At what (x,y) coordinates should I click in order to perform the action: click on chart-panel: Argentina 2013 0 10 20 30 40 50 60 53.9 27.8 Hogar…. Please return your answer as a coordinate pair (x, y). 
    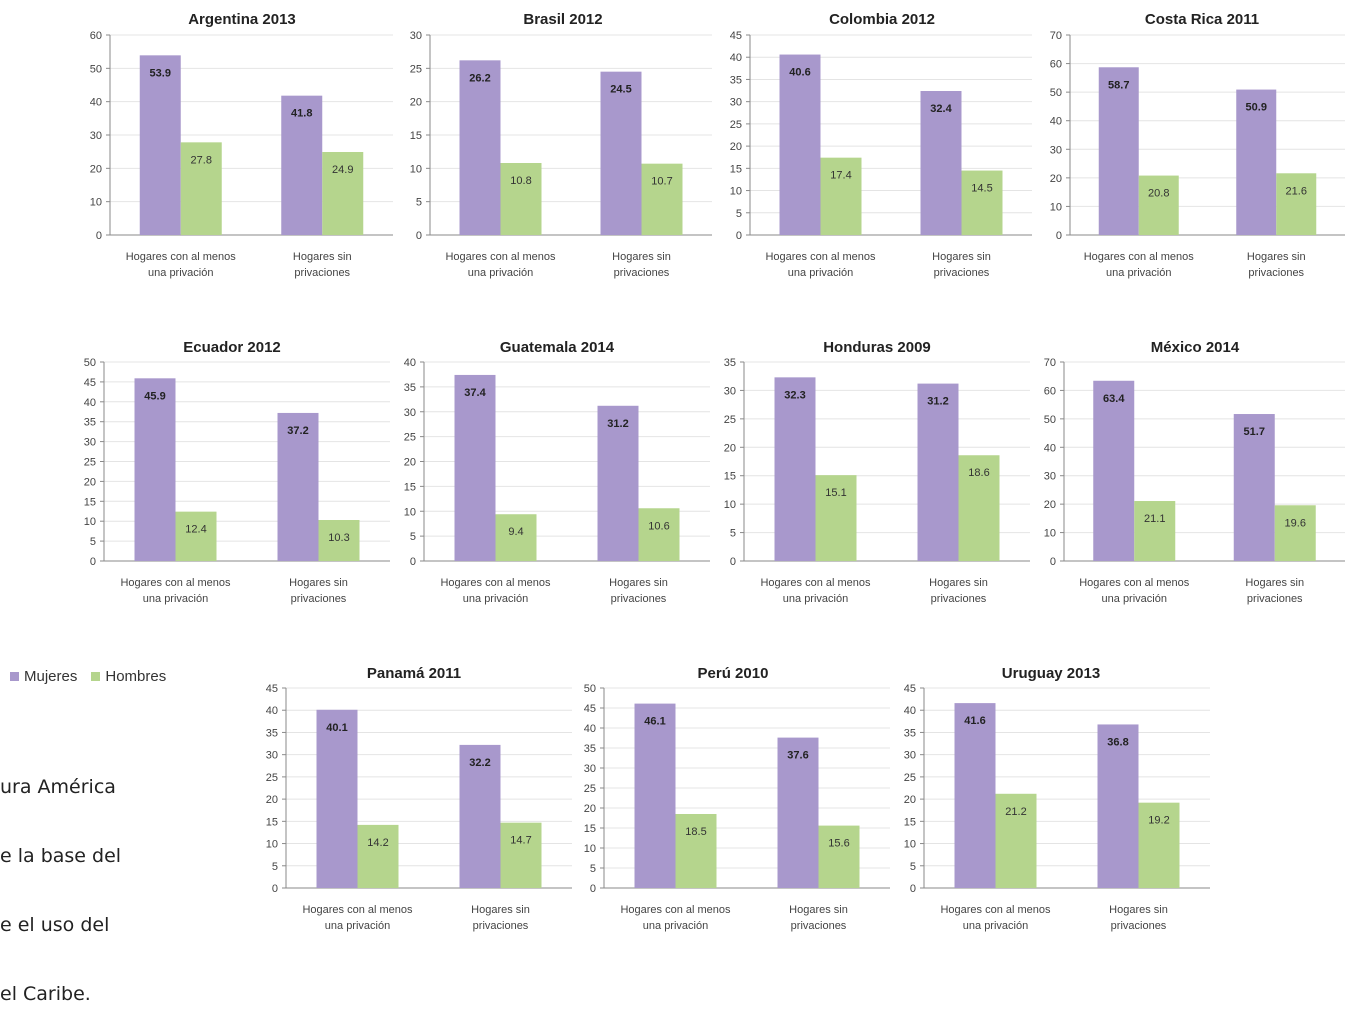
    Looking at the image, I should click on (241, 145).